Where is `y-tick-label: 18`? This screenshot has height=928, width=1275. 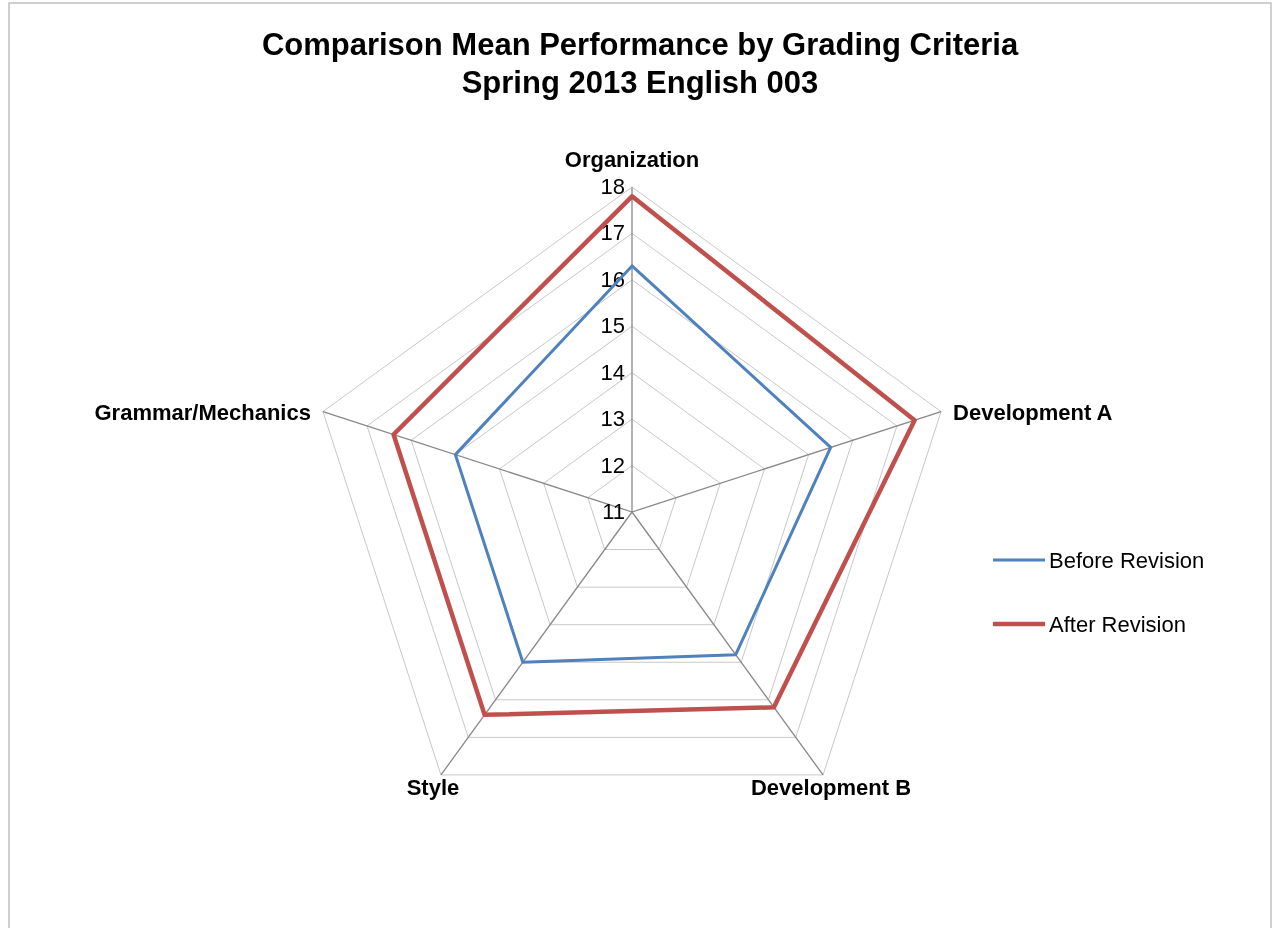 y-tick-label: 18 is located at coordinates (612, 186).